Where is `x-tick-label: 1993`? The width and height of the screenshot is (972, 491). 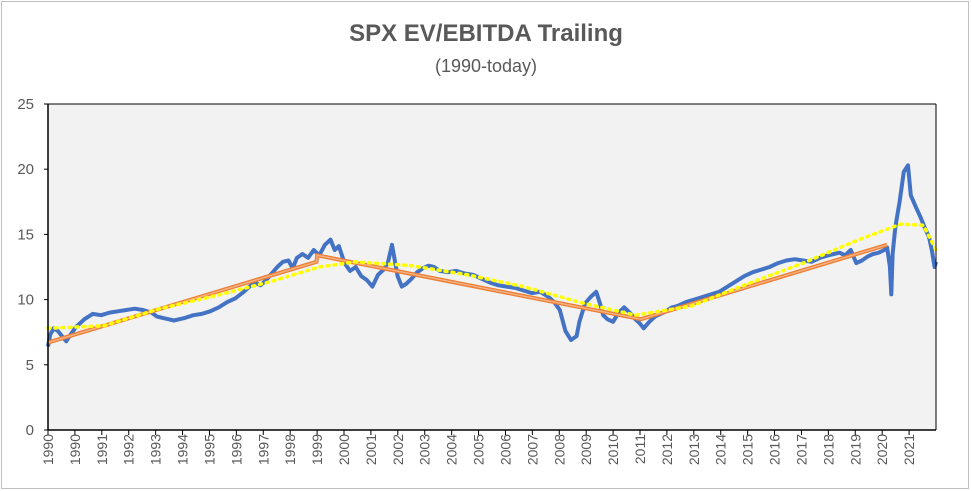 x-tick-label: 1993 is located at coordinates (156, 449).